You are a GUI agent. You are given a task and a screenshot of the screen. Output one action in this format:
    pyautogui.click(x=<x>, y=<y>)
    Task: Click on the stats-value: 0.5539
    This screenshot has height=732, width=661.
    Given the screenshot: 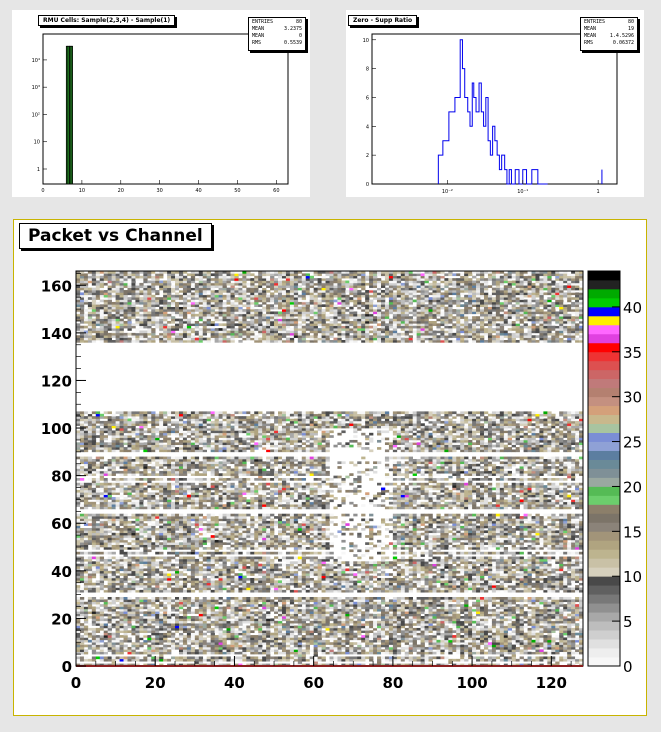 What is the action you would take?
    pyautogui.click(x=292, y=43)
    